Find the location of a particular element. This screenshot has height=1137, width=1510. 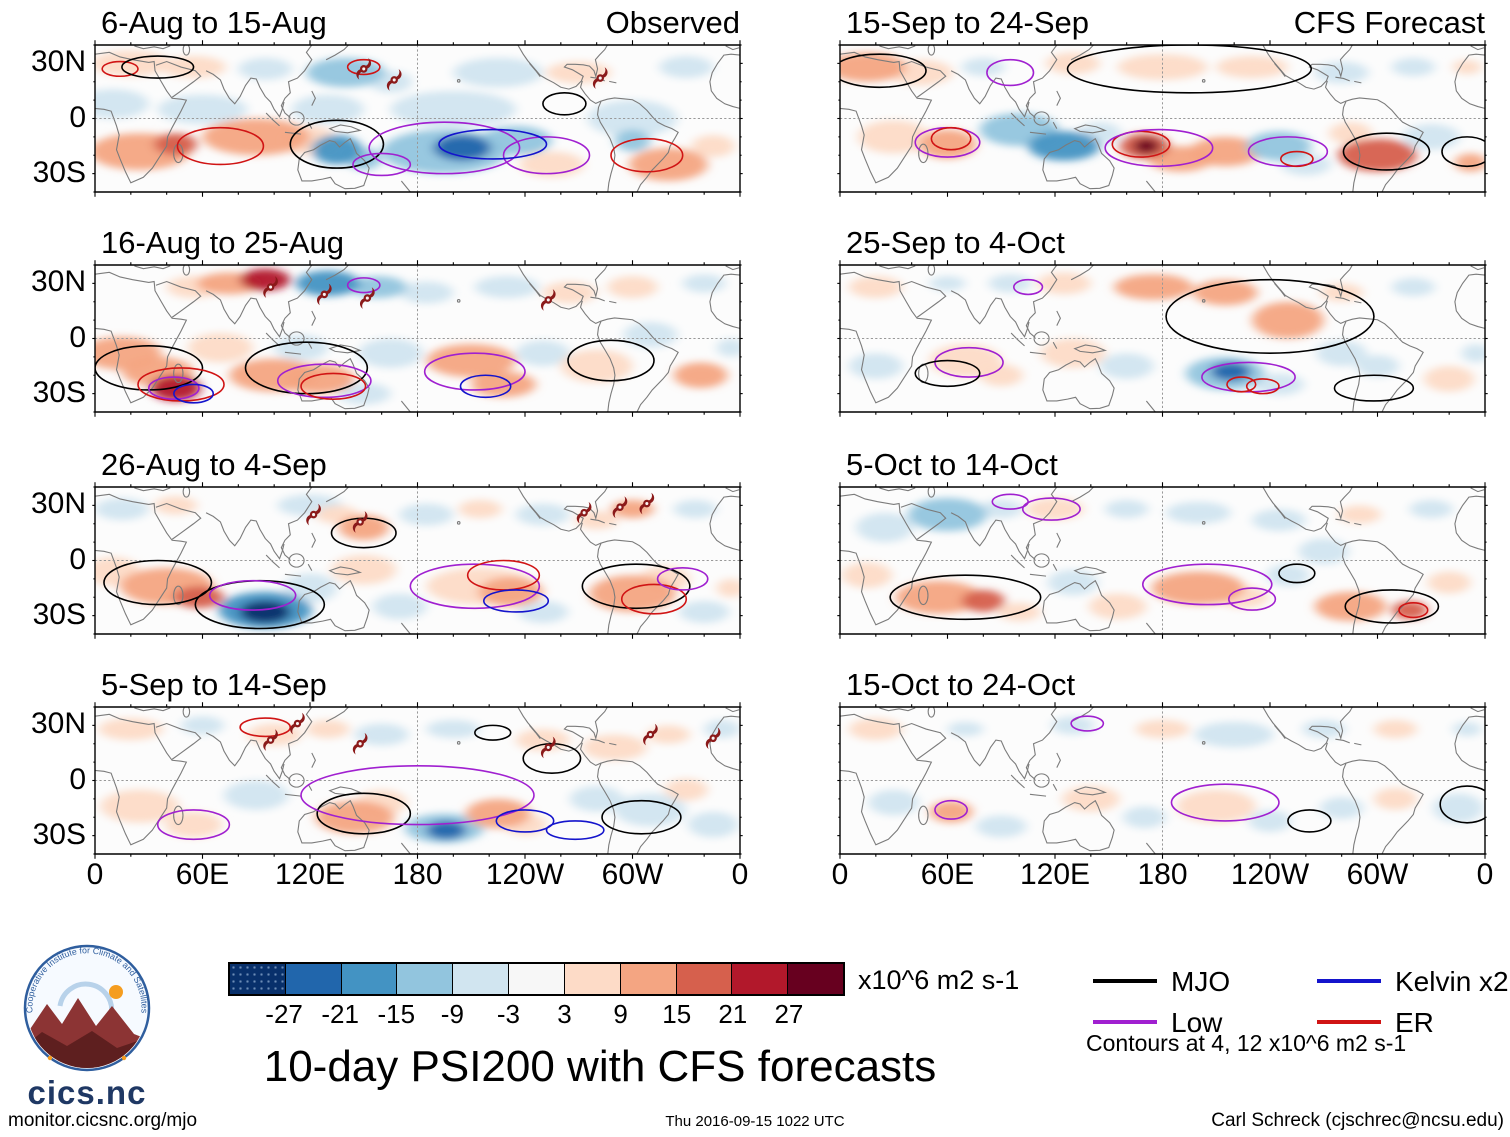

colorbar-label: -15 is located at coordinates (396, 1014).